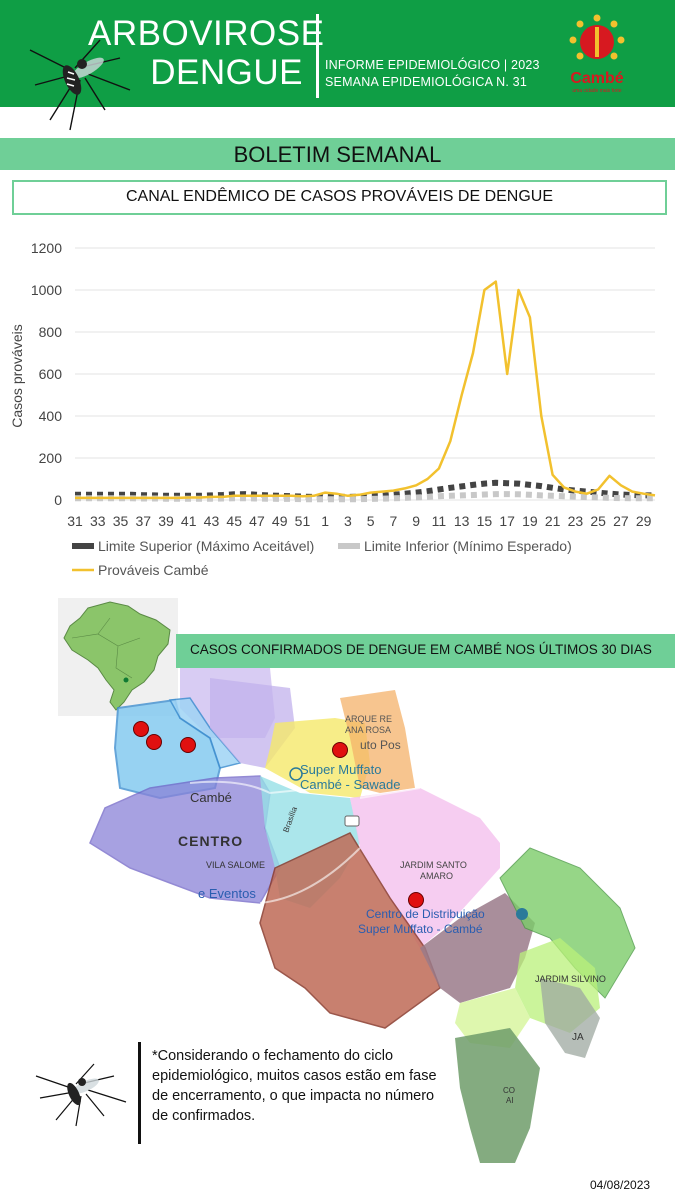 Image resolution: width=675 pixels, height=1200 pixels. I want to click on map-label-co: CO, so click(509, 1090).